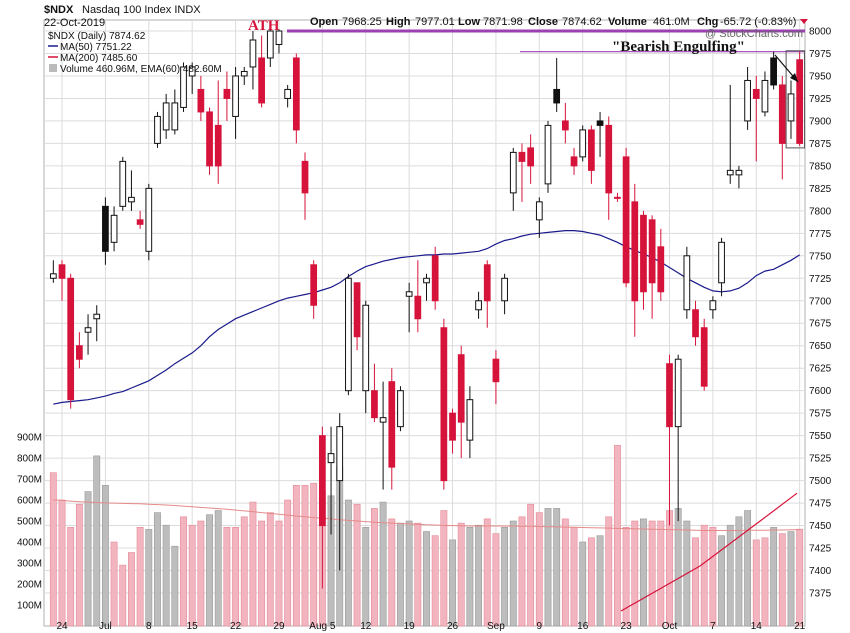 Image resolution: width=850 pixels, height=633 pixels. I want to click on volume-tick-label: 100M, so click(29, 606).